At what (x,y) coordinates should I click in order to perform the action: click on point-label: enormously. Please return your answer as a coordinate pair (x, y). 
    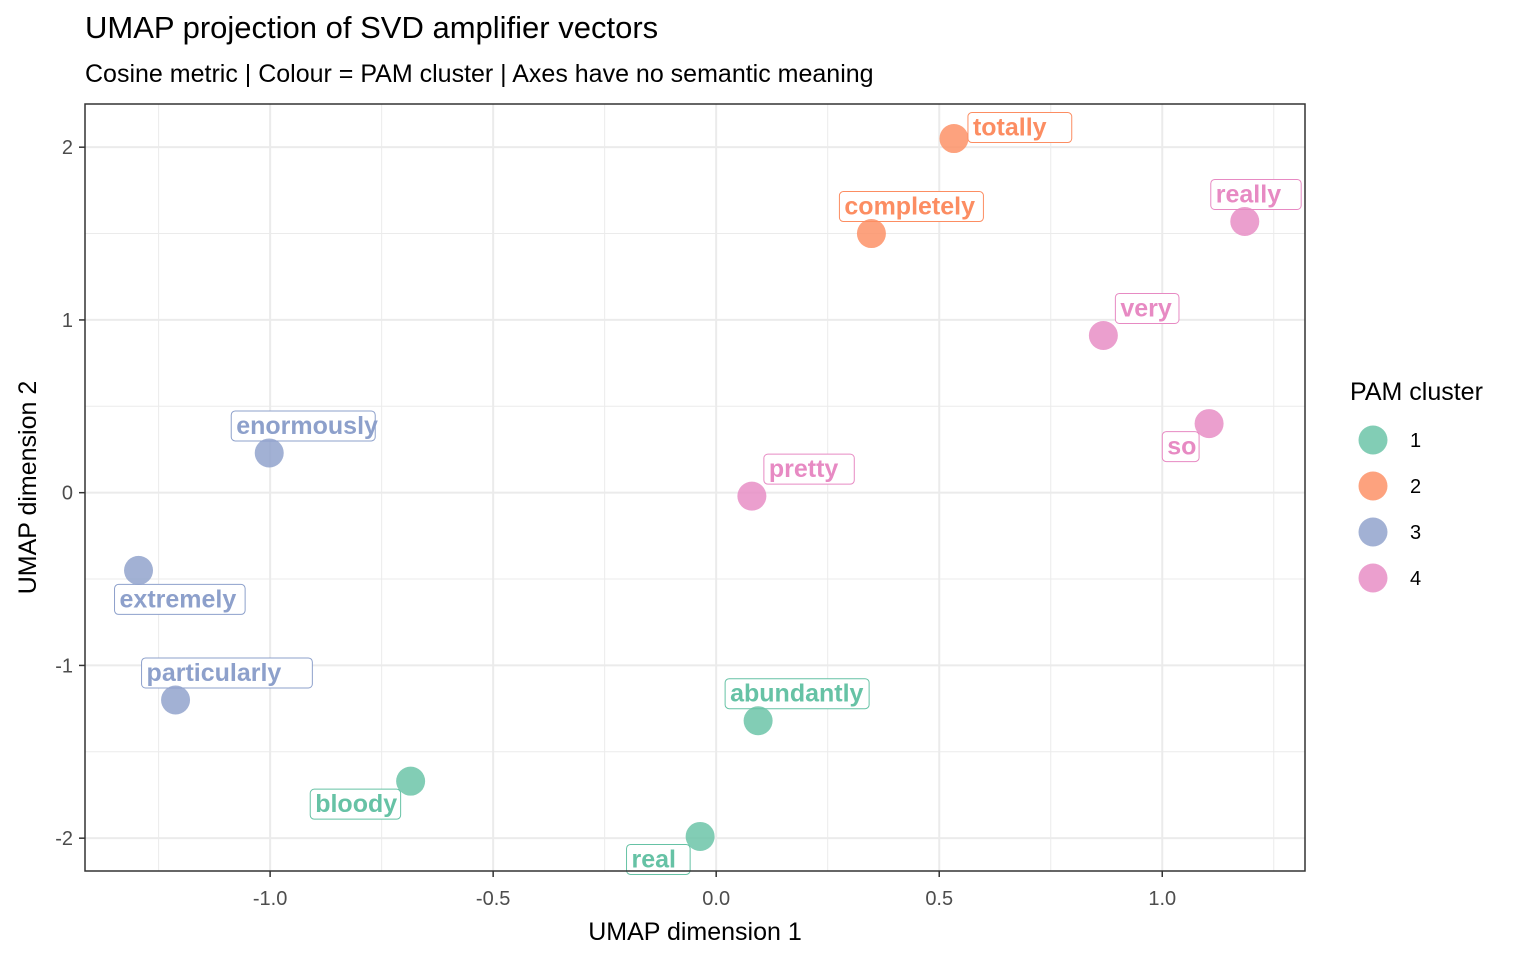
    Looking at the image, I should click on (304, 426).